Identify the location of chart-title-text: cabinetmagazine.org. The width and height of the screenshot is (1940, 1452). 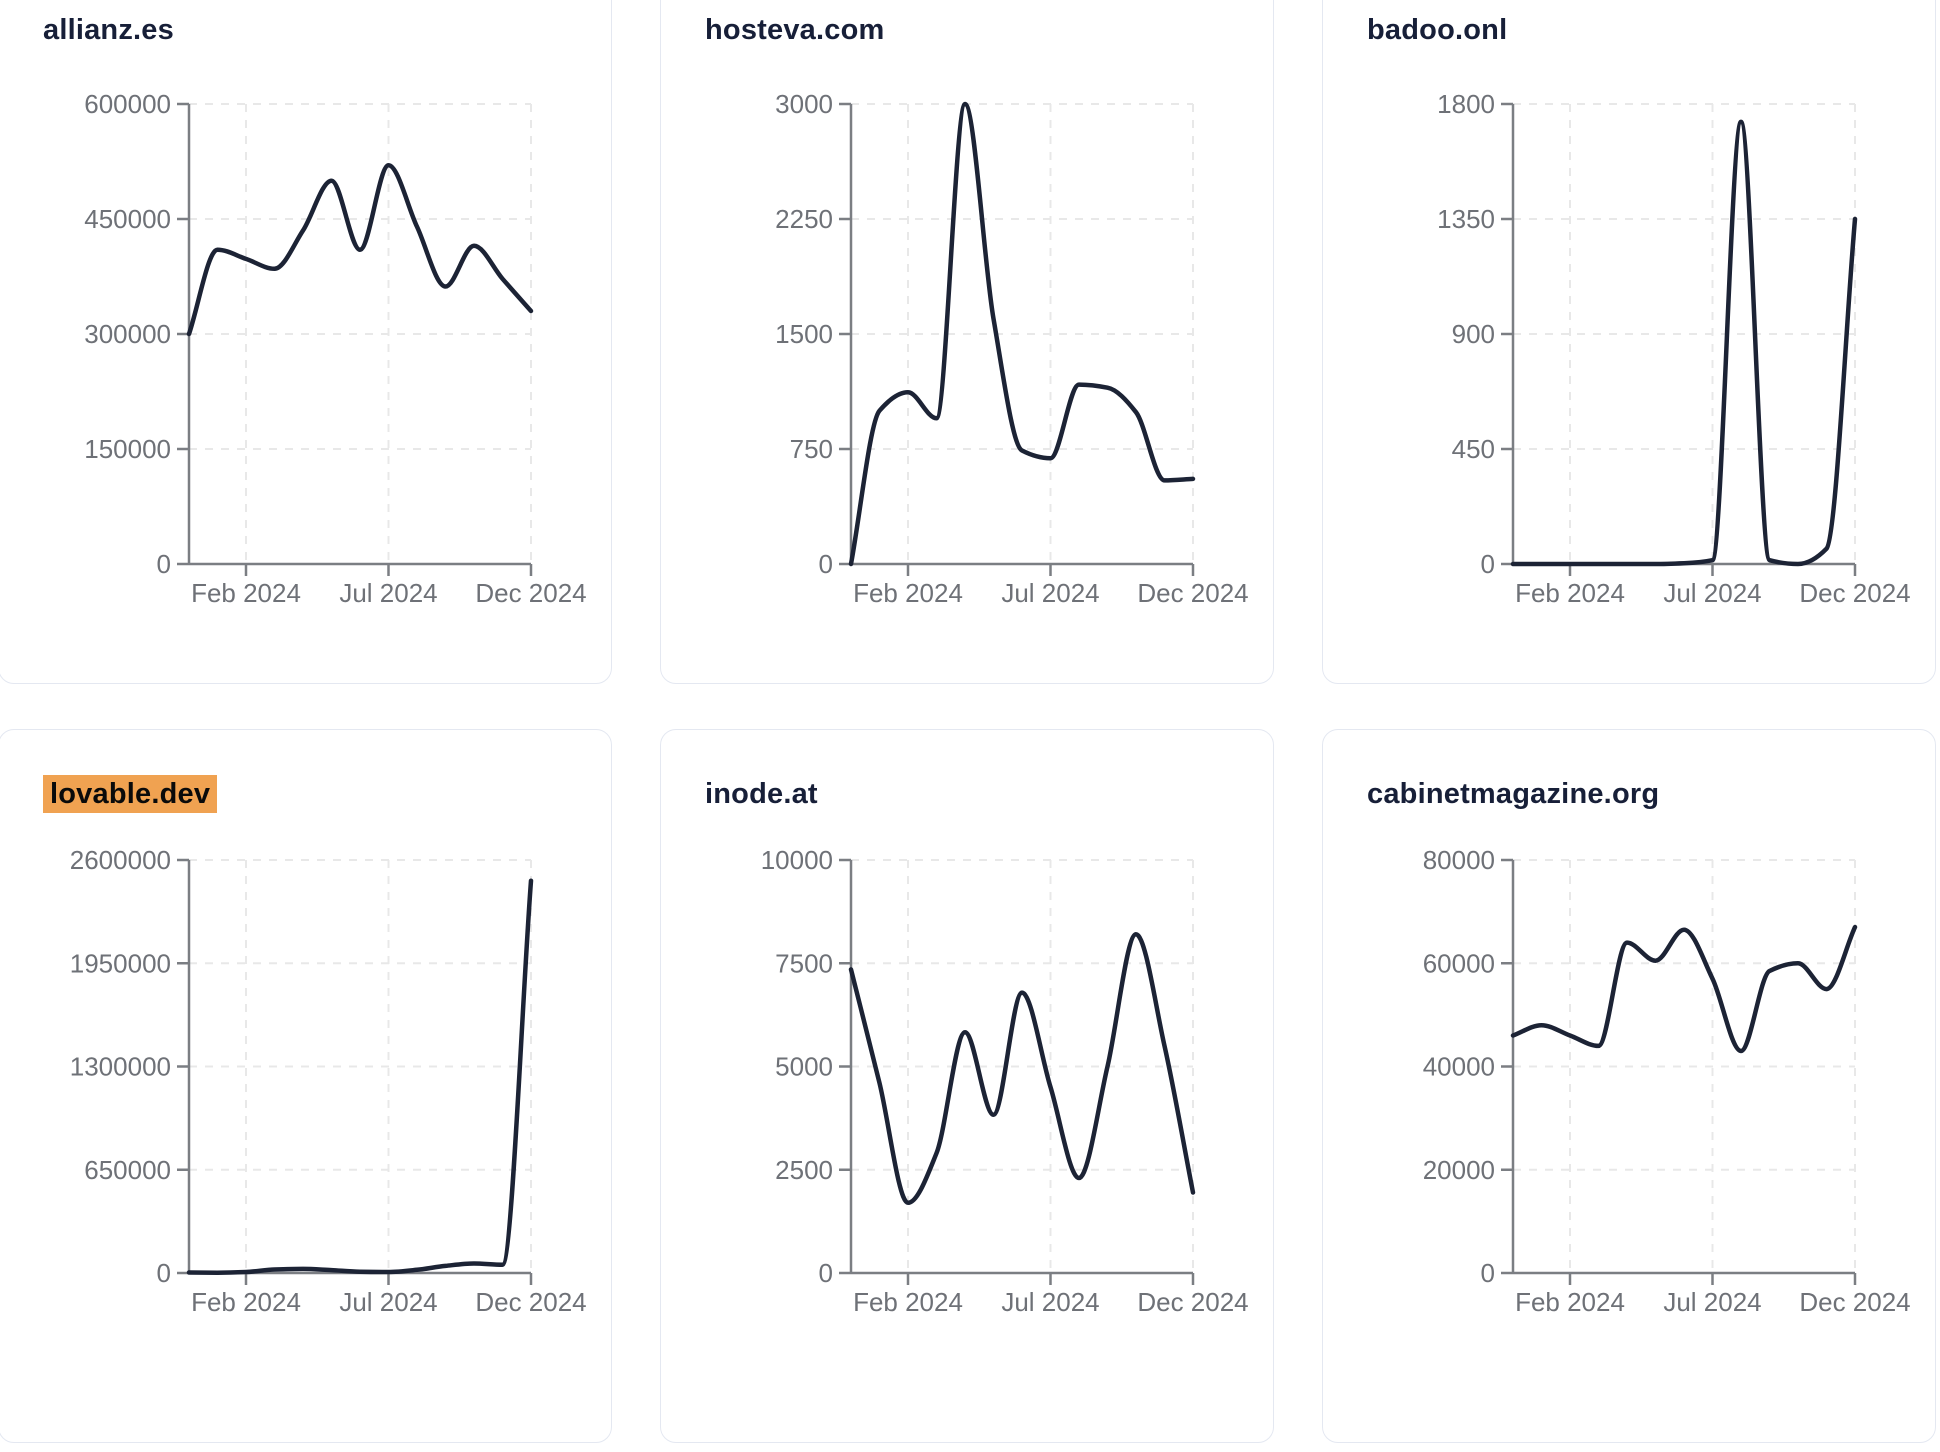
(1513, 794).